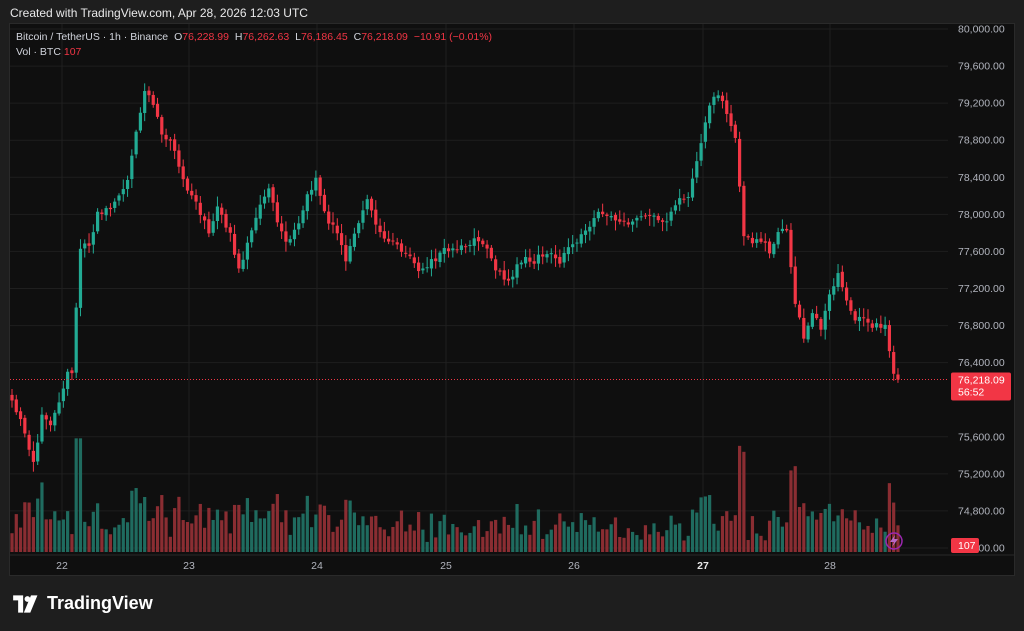 The width and height of the screenshot is (1024, 631). I want to click on open-value: 76,228.99, so click(205, 37).